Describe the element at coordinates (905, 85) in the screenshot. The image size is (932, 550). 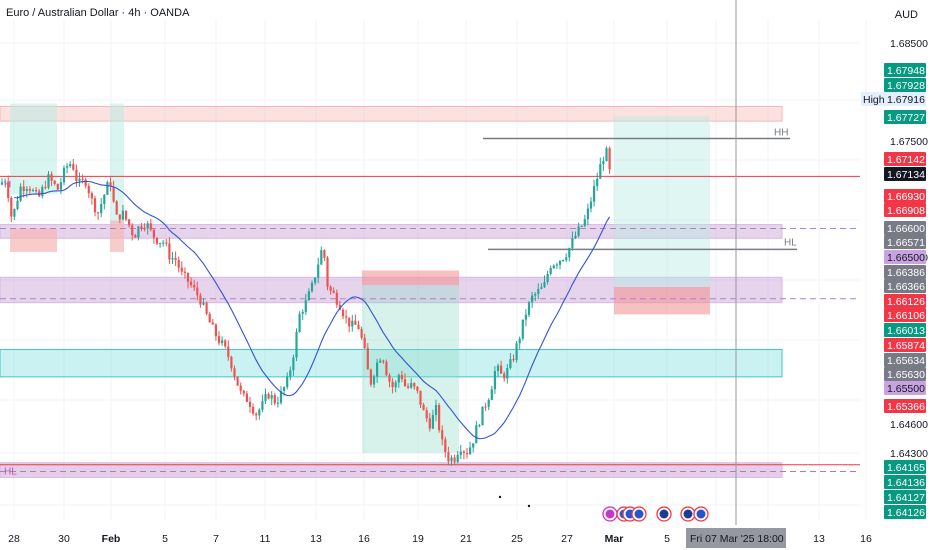
I see `price-label: 1.67928` at that location.